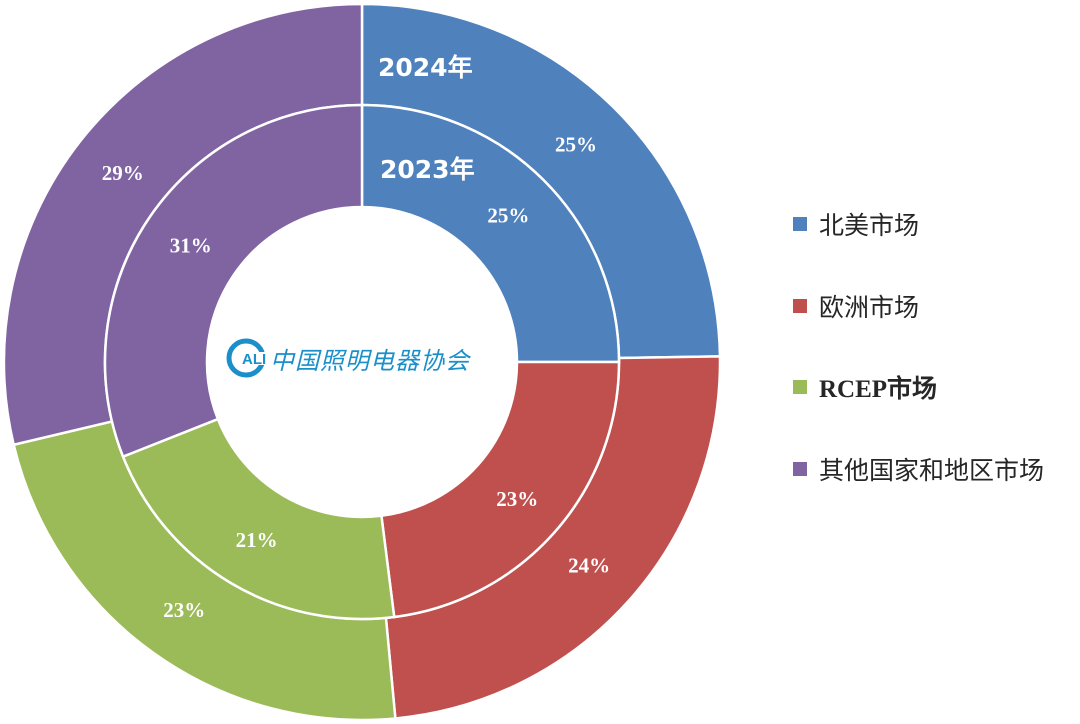 Image resolution: width=1080 pixels, height=724 pixels. I want to click on legend-label: RCEP市场, so click(878, 389).